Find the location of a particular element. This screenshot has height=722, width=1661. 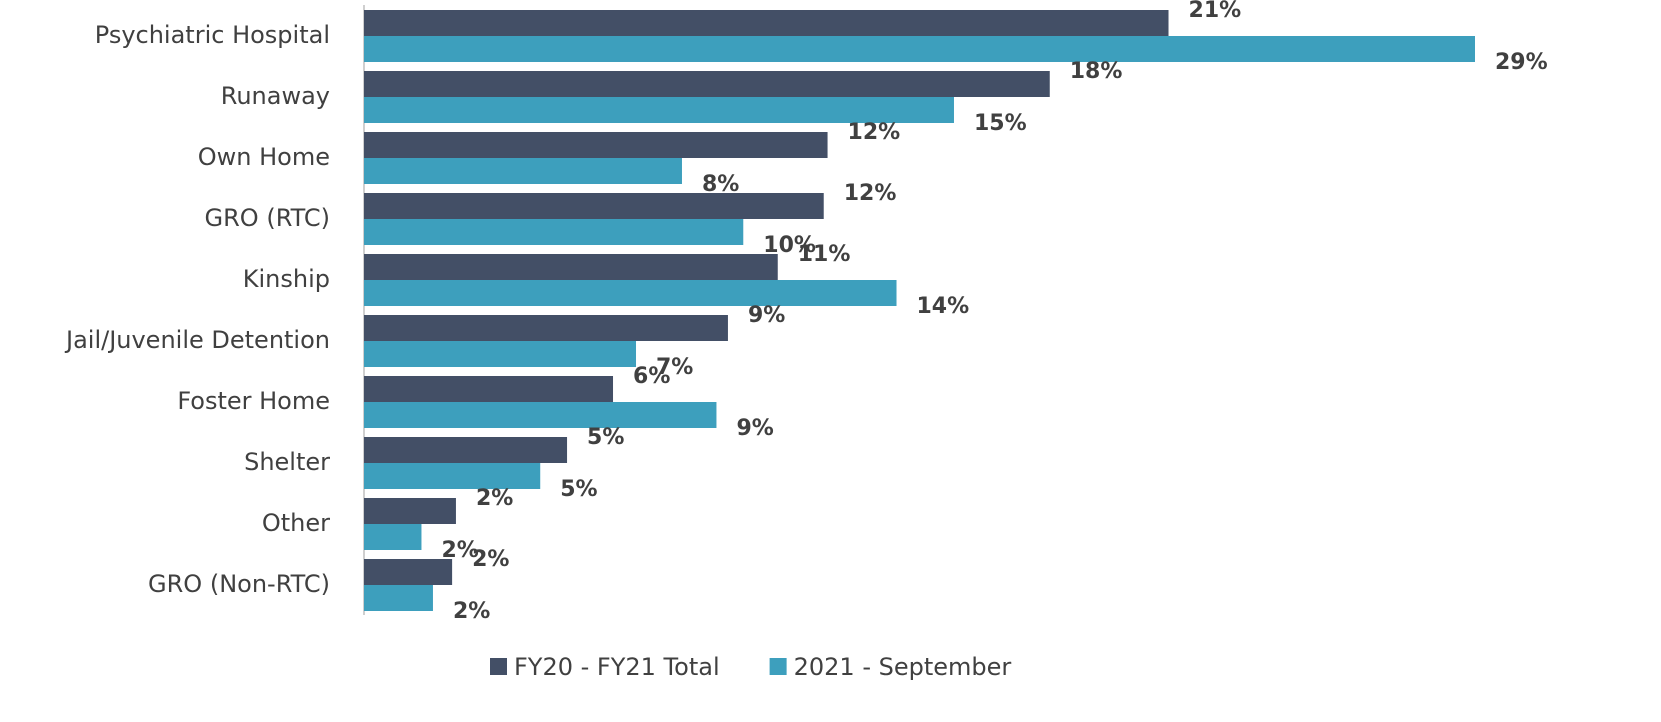

category-label: GRO (Non-RTC) is located at coordinates (239, 584).